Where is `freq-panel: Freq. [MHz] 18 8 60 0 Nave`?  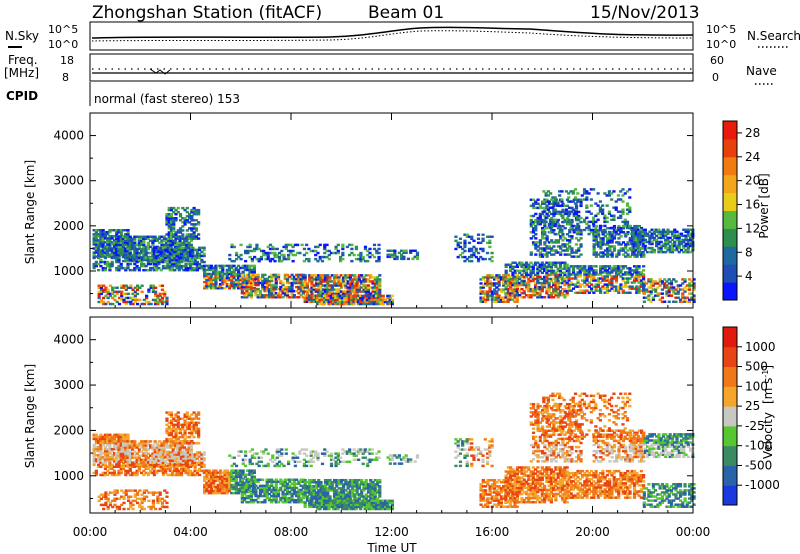 freq-panel: Freq. [MHz] 18 8 60 0 Nave is located at coordinates (390, 69).